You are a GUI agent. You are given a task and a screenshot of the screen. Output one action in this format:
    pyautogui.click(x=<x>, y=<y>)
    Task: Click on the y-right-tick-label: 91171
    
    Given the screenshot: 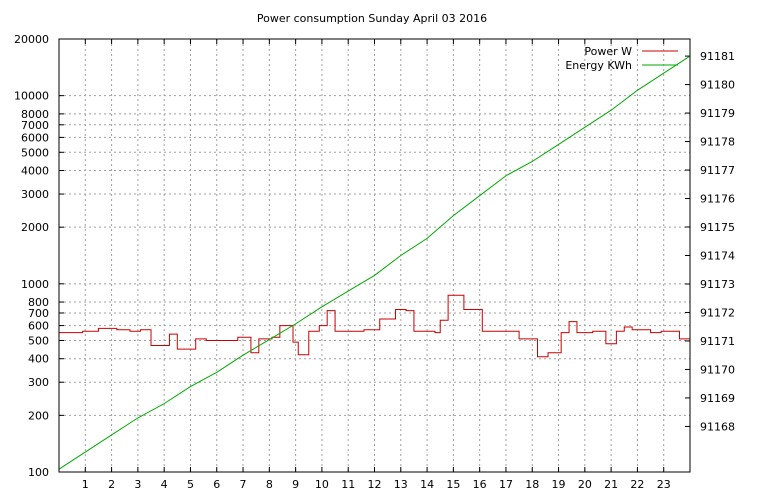 What is the action you would take?
    pyautogui.click(x=717, y=341)
    